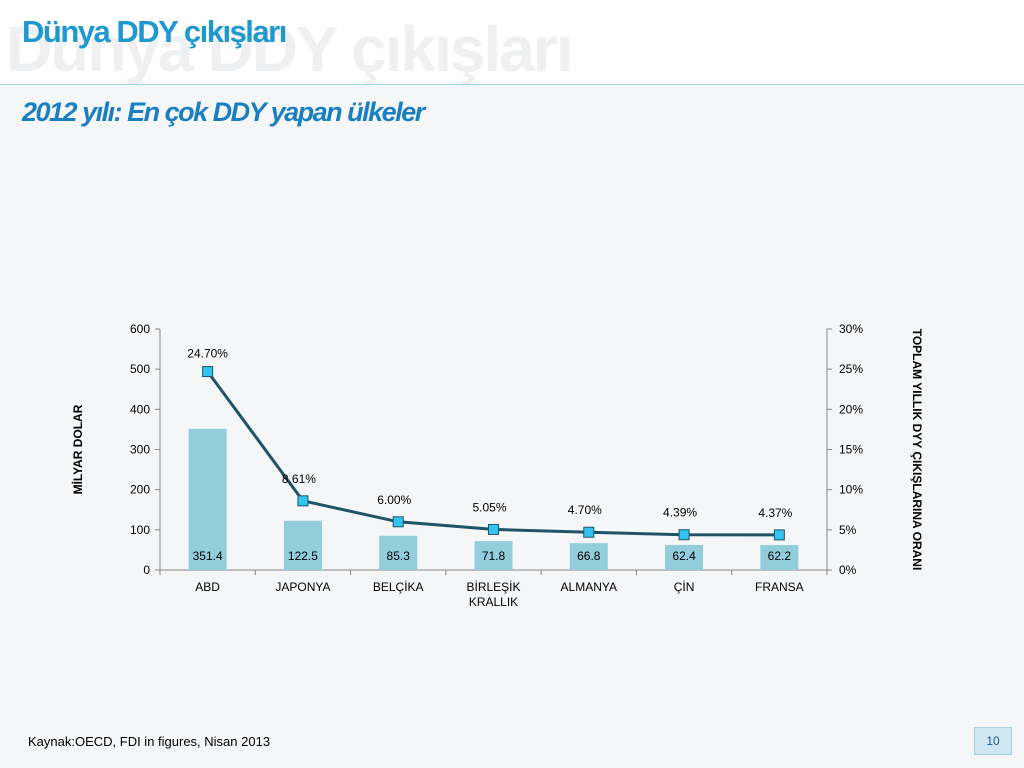 The width and height of the screenshot is (1024, 768). I want to click on x-tick-label: JAPONYA, so click(302, 587).